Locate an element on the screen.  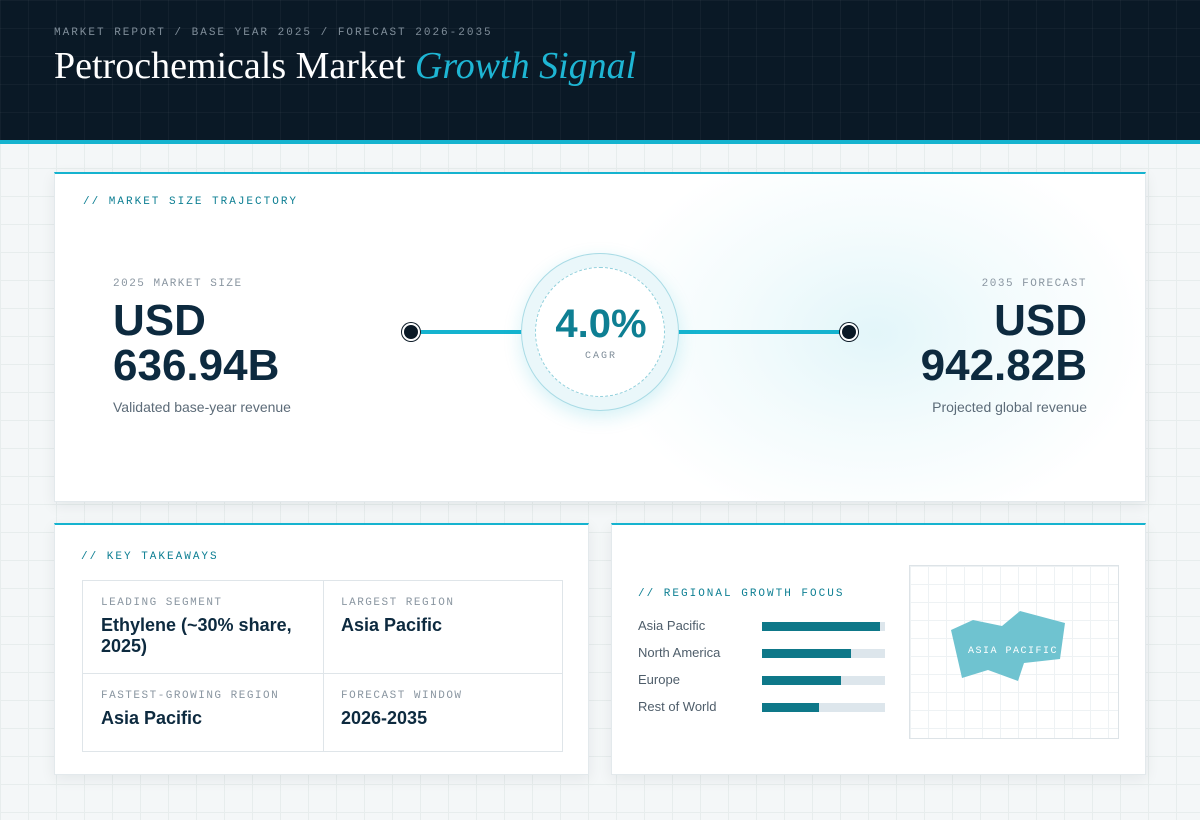
takeaway-label: FORECAST WINDOW is located at coordinates (402, 696).